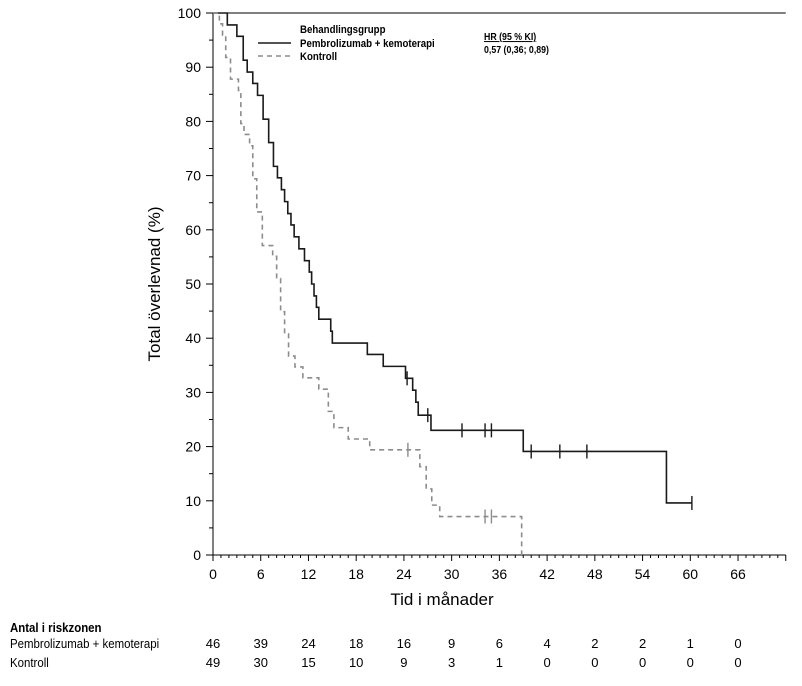  What do you see at coordinates (154, 284) in the screenshot?
I see `y-axis-label: Total överlevnad (%)` at bounding box center [154, 284].